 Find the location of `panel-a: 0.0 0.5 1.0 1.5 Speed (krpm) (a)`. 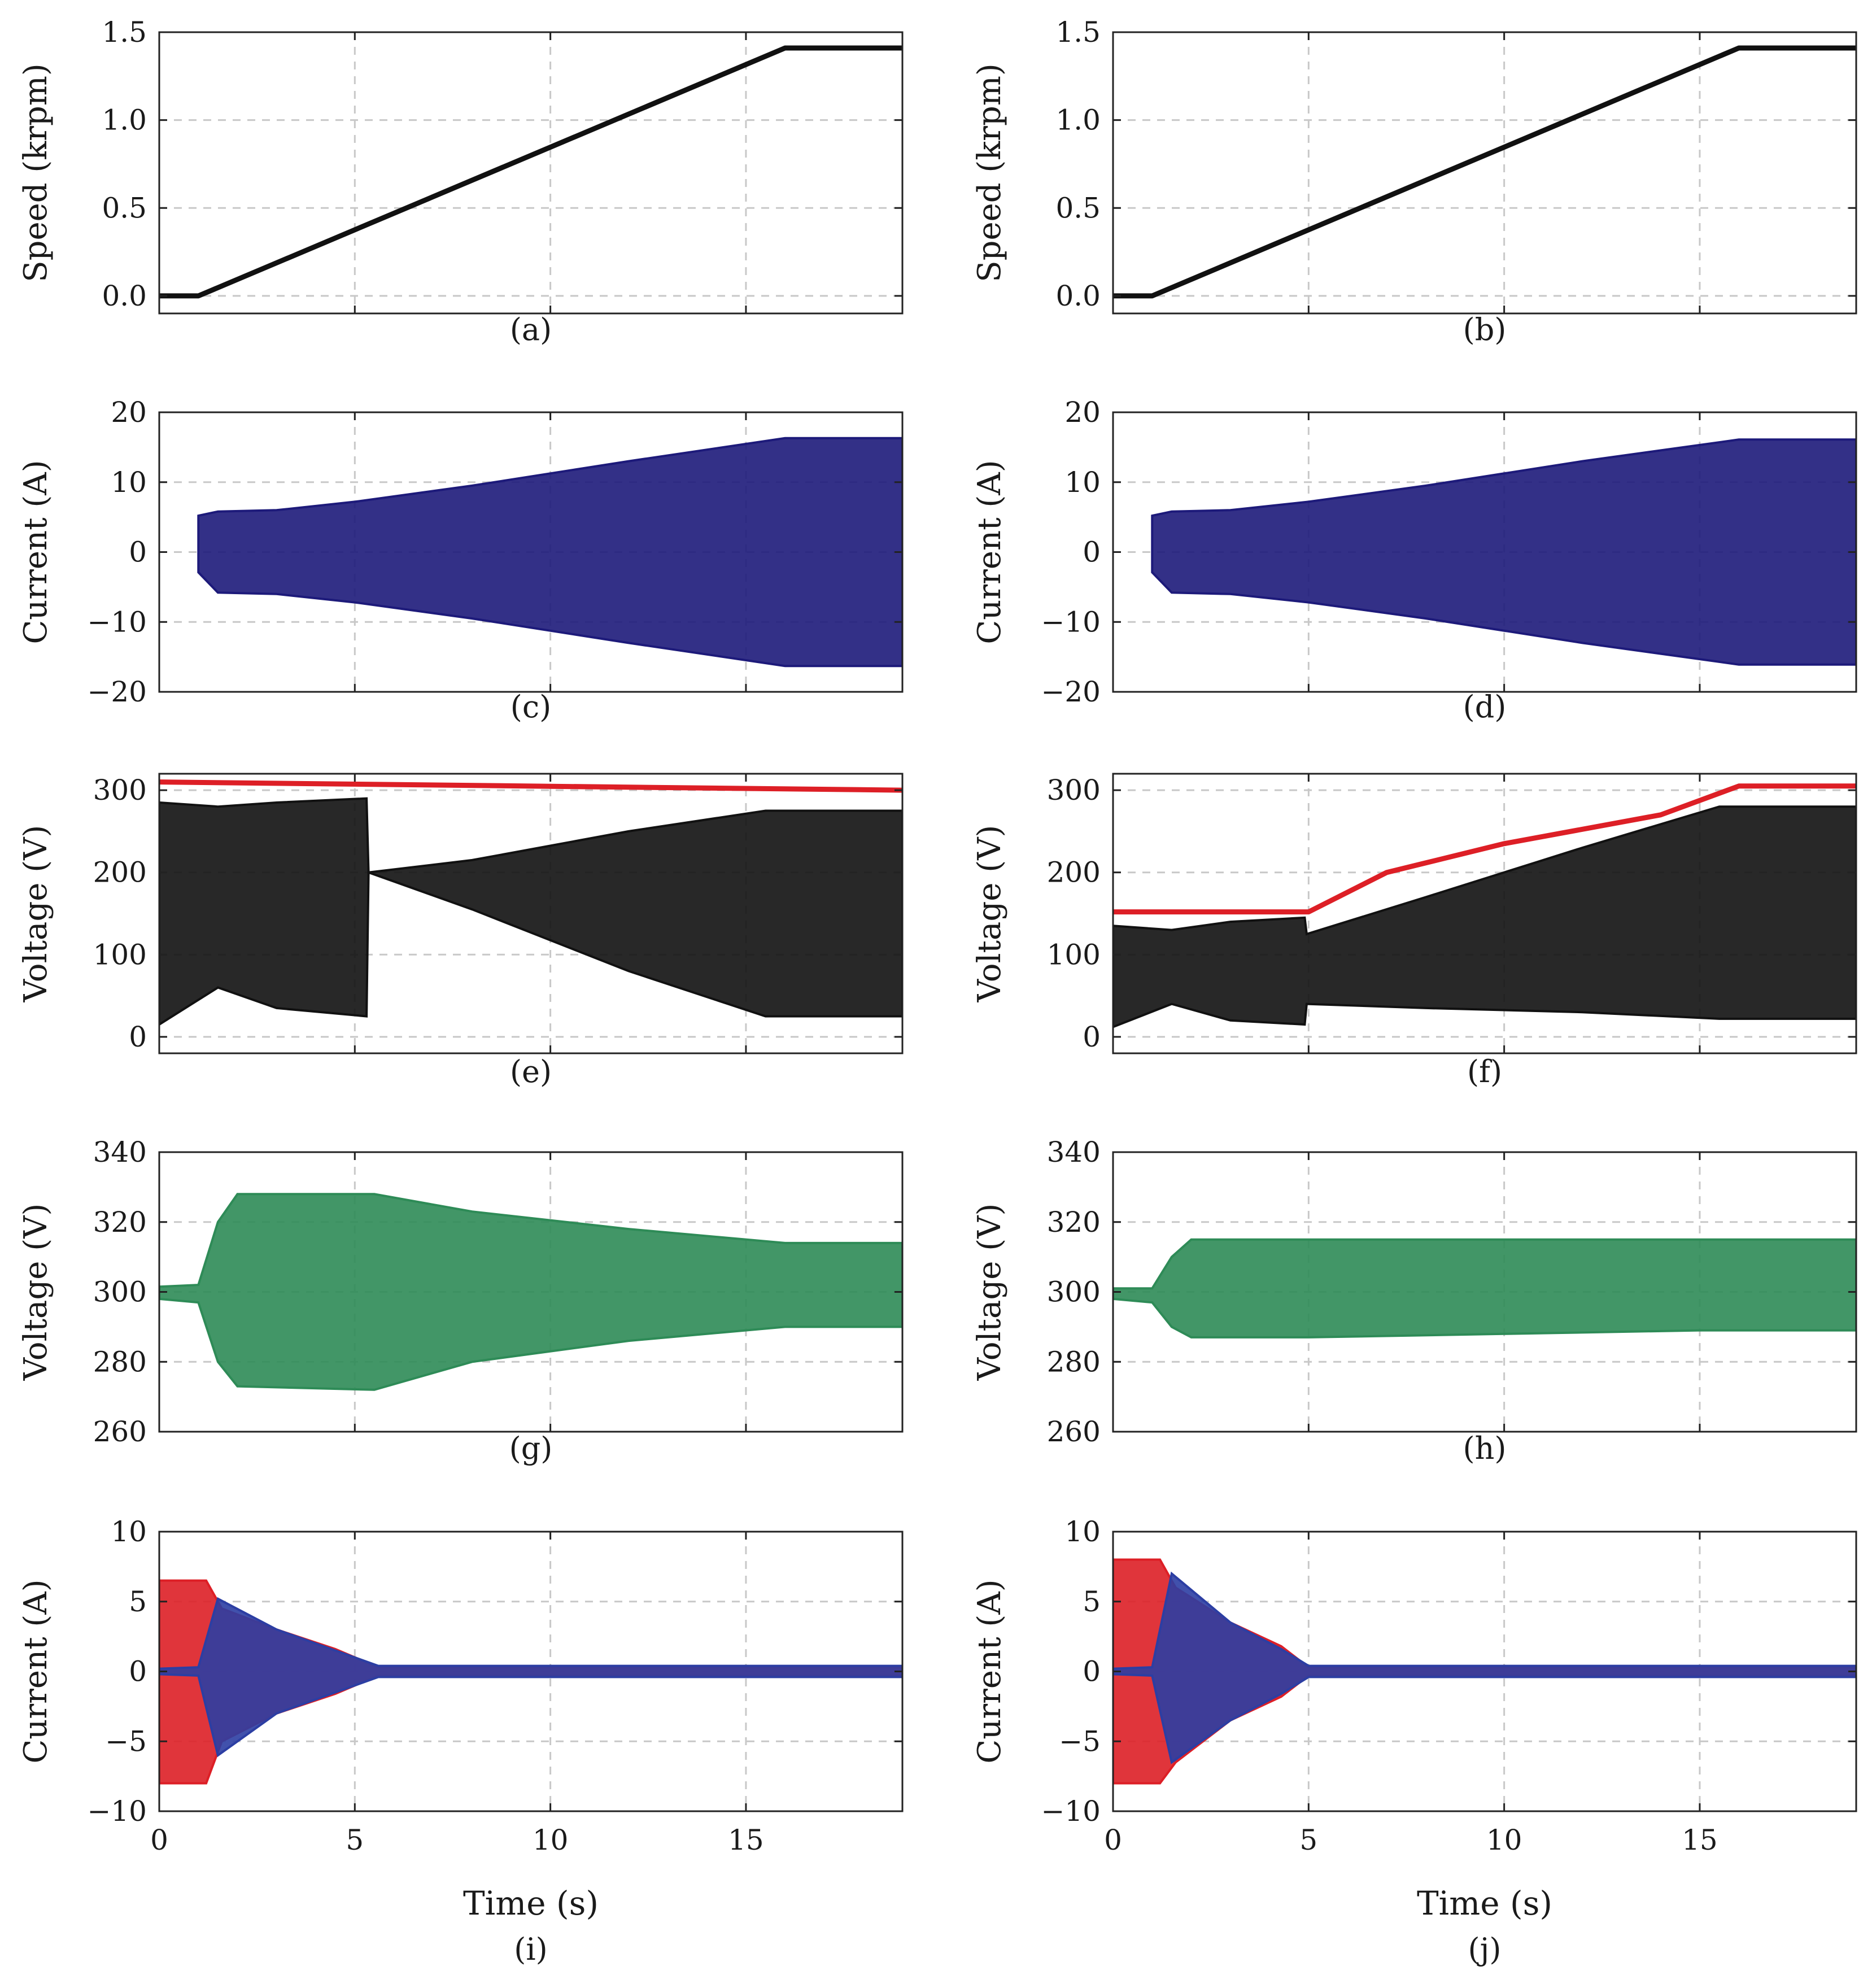

panel-a: 0.0 0.5 1.0 1.5 Speed (krpm) (a) is located at coordinates (461, 182).